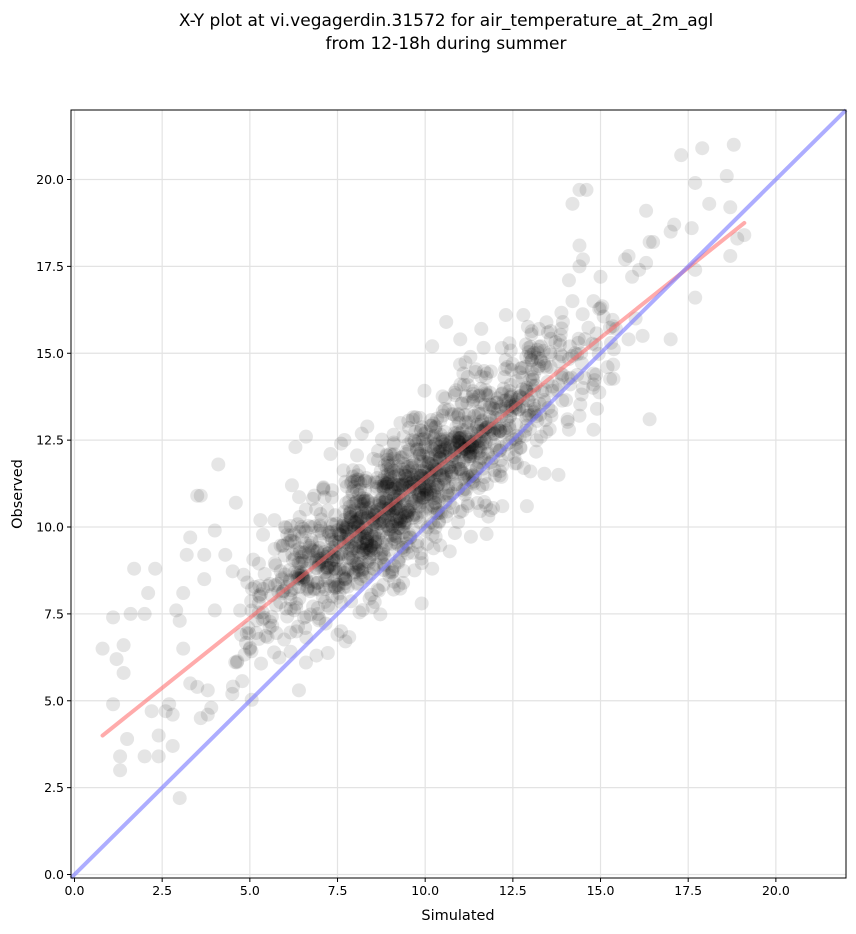 This screenshot has height=934, width=856. I want to click on y-tick-label: 12.5, so click(50, 440).